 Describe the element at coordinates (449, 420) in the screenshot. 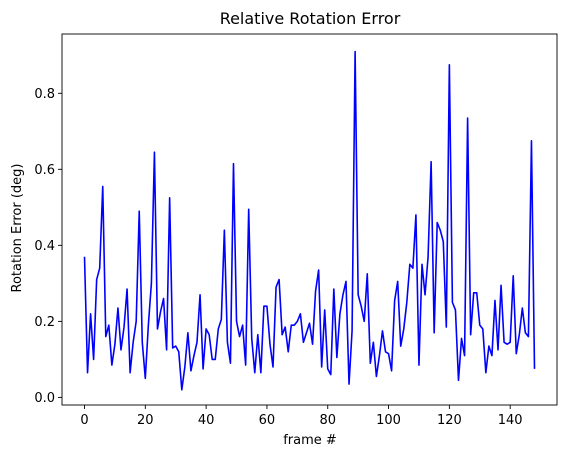

I see `x-tick-label: 120` at that location.